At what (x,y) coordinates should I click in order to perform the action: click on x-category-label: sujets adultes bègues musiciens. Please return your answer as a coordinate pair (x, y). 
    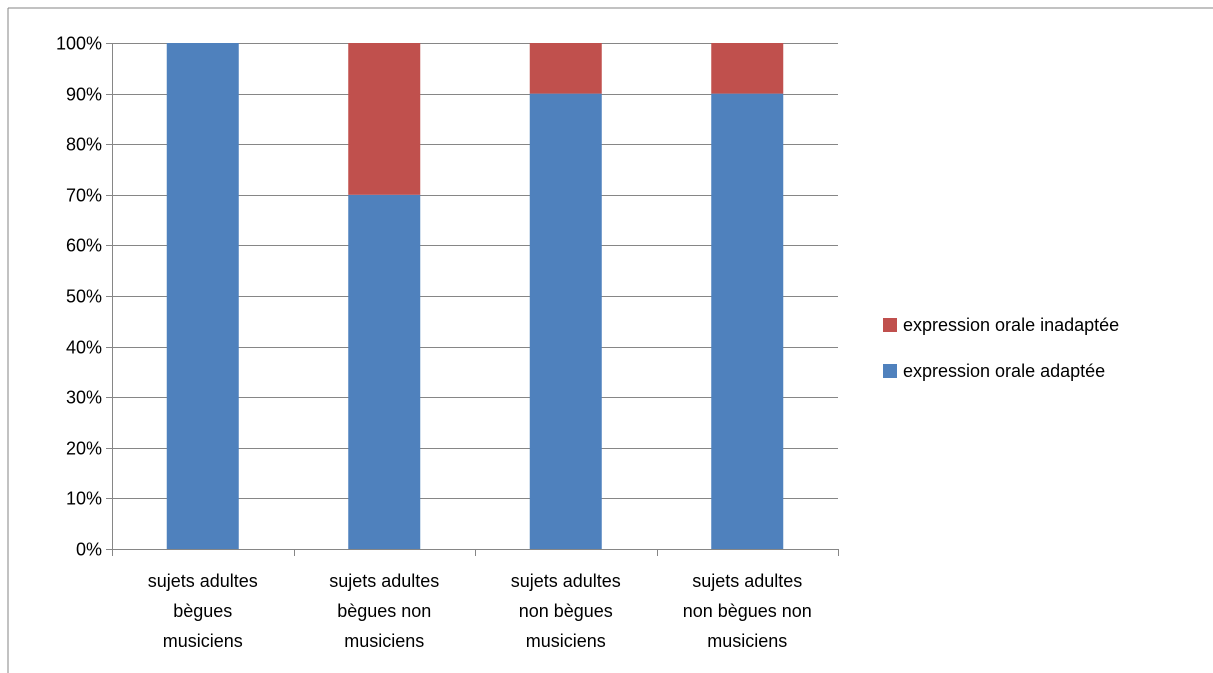
    Looking at the image, I should click on (203, 611).